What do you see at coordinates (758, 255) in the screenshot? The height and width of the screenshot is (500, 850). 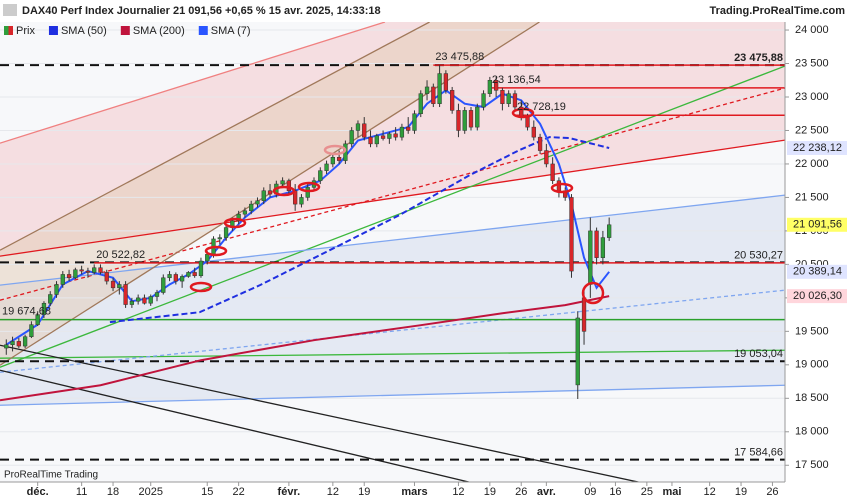 I see `level-label: 20 530,27` at bounding box center [758, 255].